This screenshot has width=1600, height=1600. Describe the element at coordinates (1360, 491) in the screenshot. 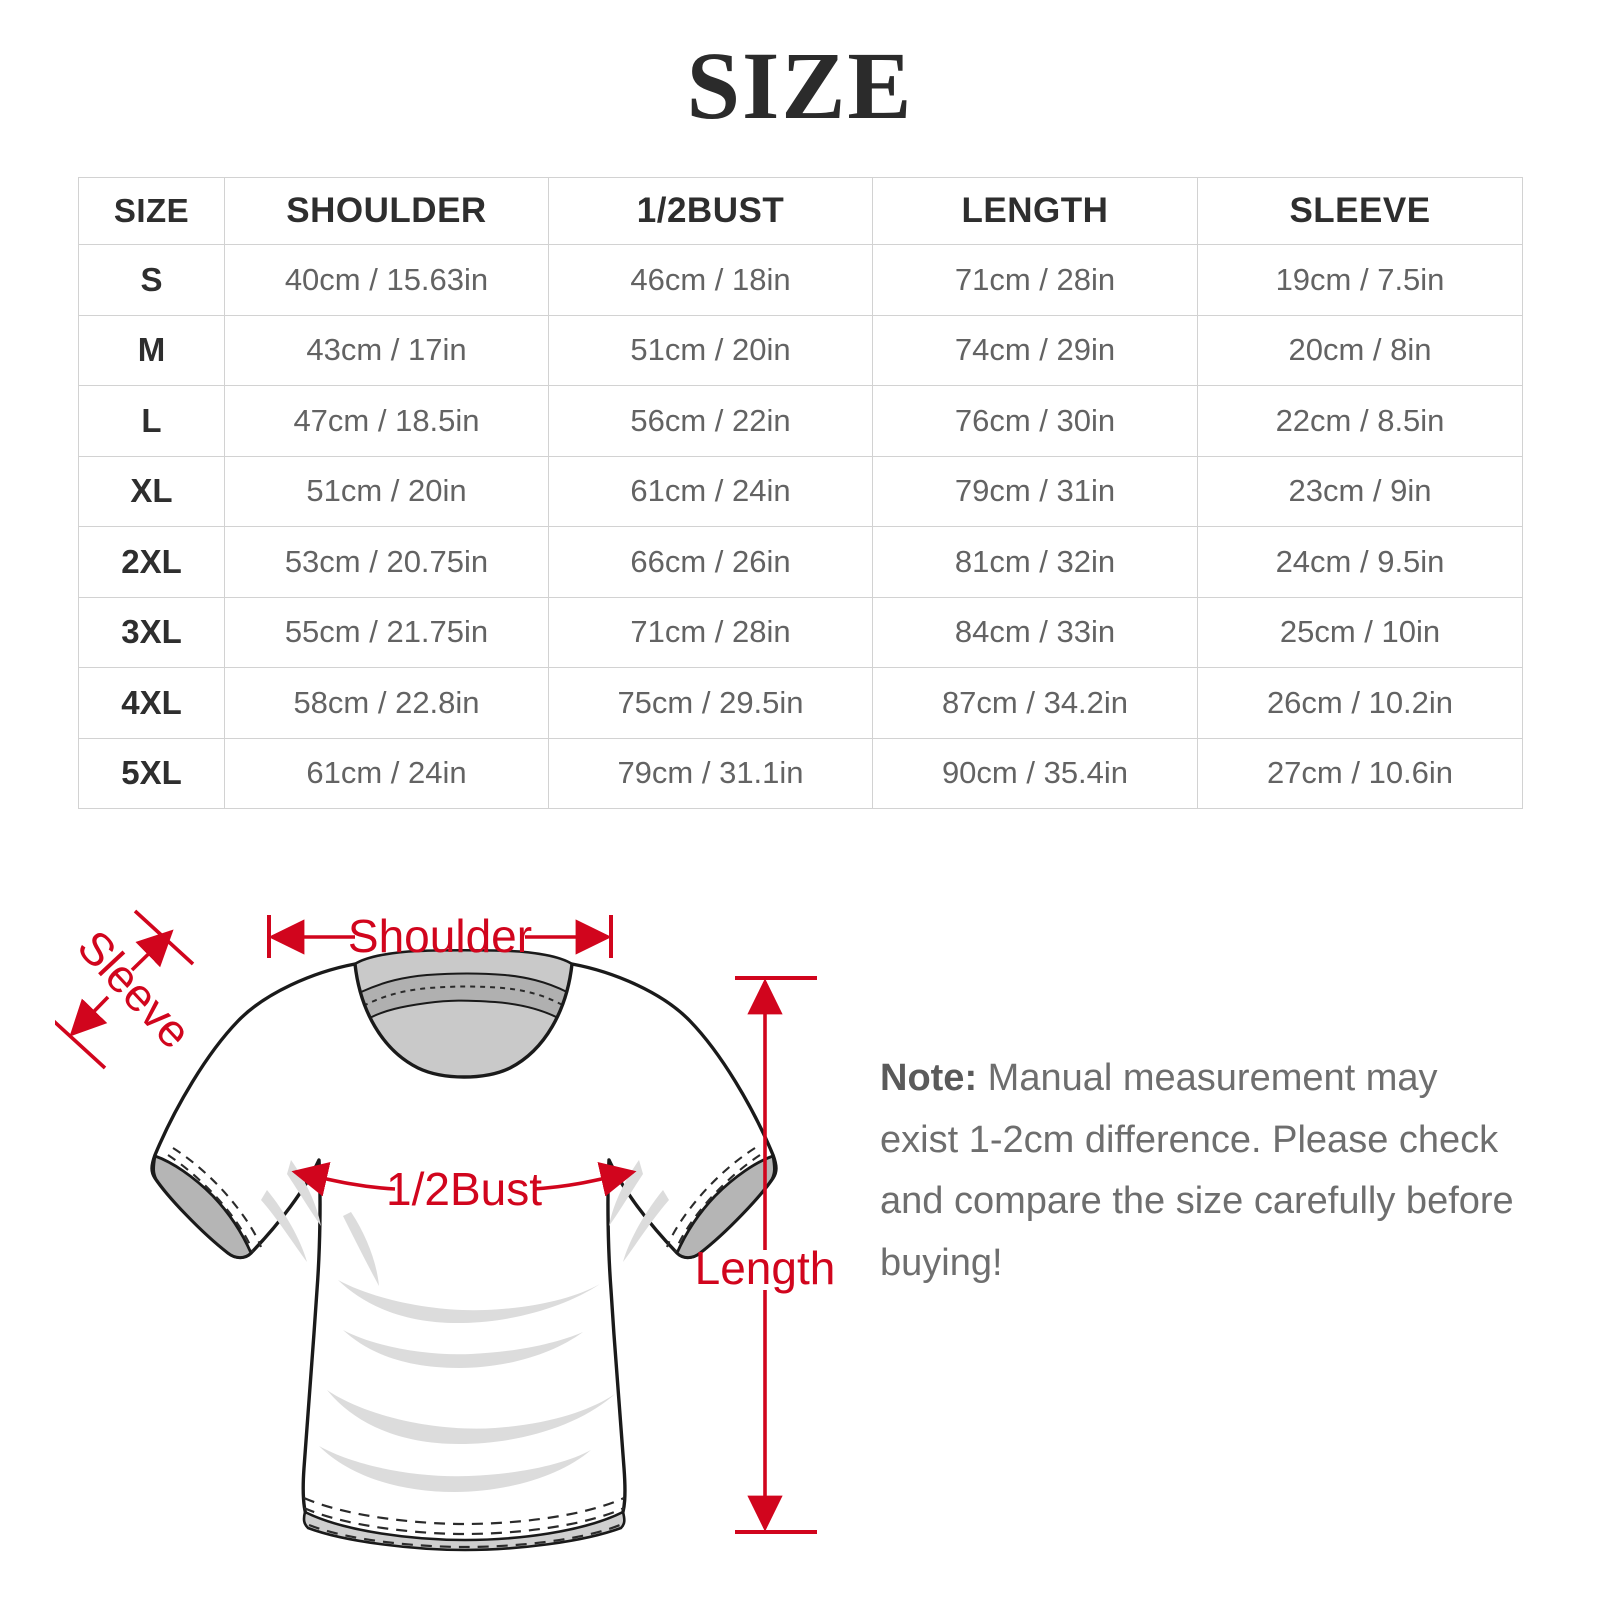

I see `cell-sleeve: 23cm / 9in` at that location.